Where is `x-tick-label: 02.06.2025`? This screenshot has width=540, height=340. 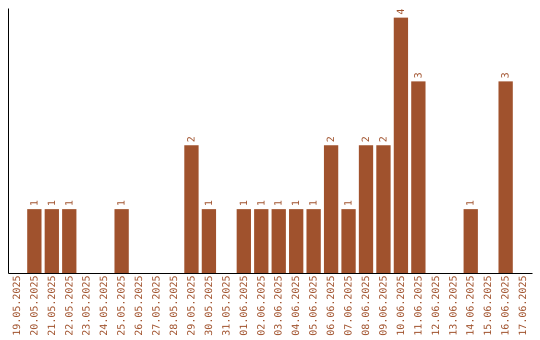
x-tick-label: 02.06.2025 is located at coordinates (262, 306).